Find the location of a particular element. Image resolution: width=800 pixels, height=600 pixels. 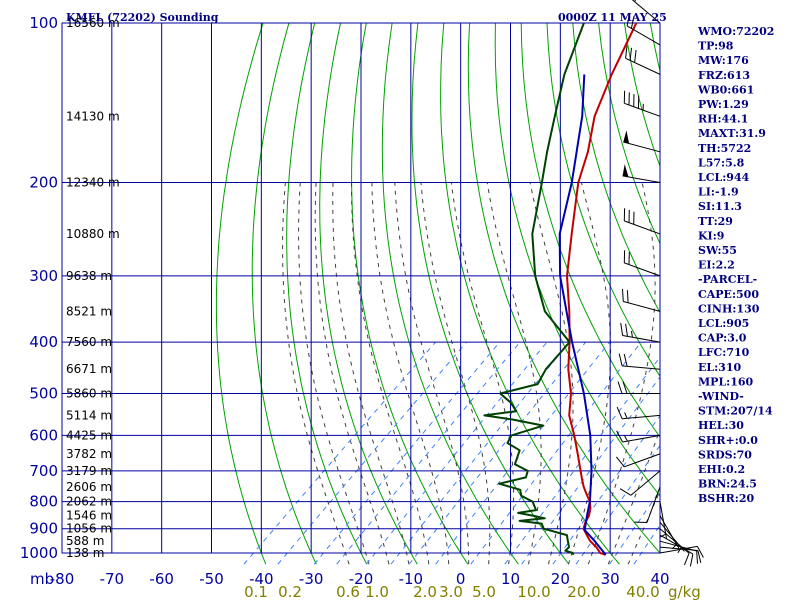

temperature-tick-label: 20 is located at coordinates (560, 579).